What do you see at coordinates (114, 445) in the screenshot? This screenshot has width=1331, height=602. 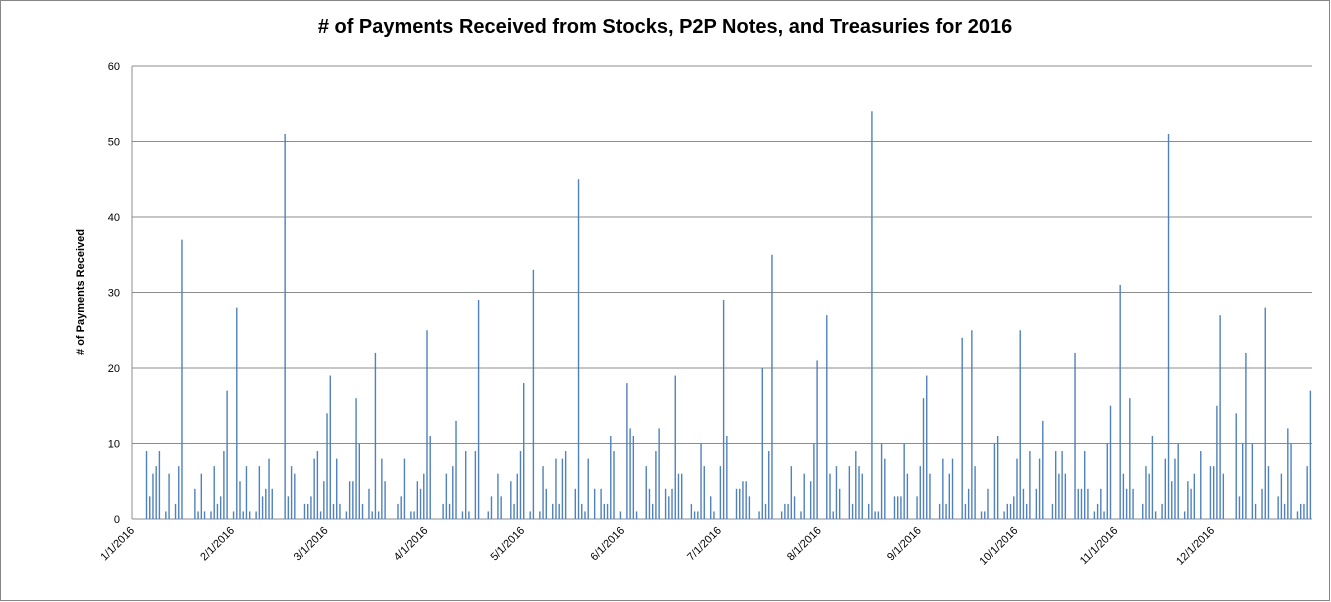 I see `y-tick-label: 10` at bounding box center [114, 445].